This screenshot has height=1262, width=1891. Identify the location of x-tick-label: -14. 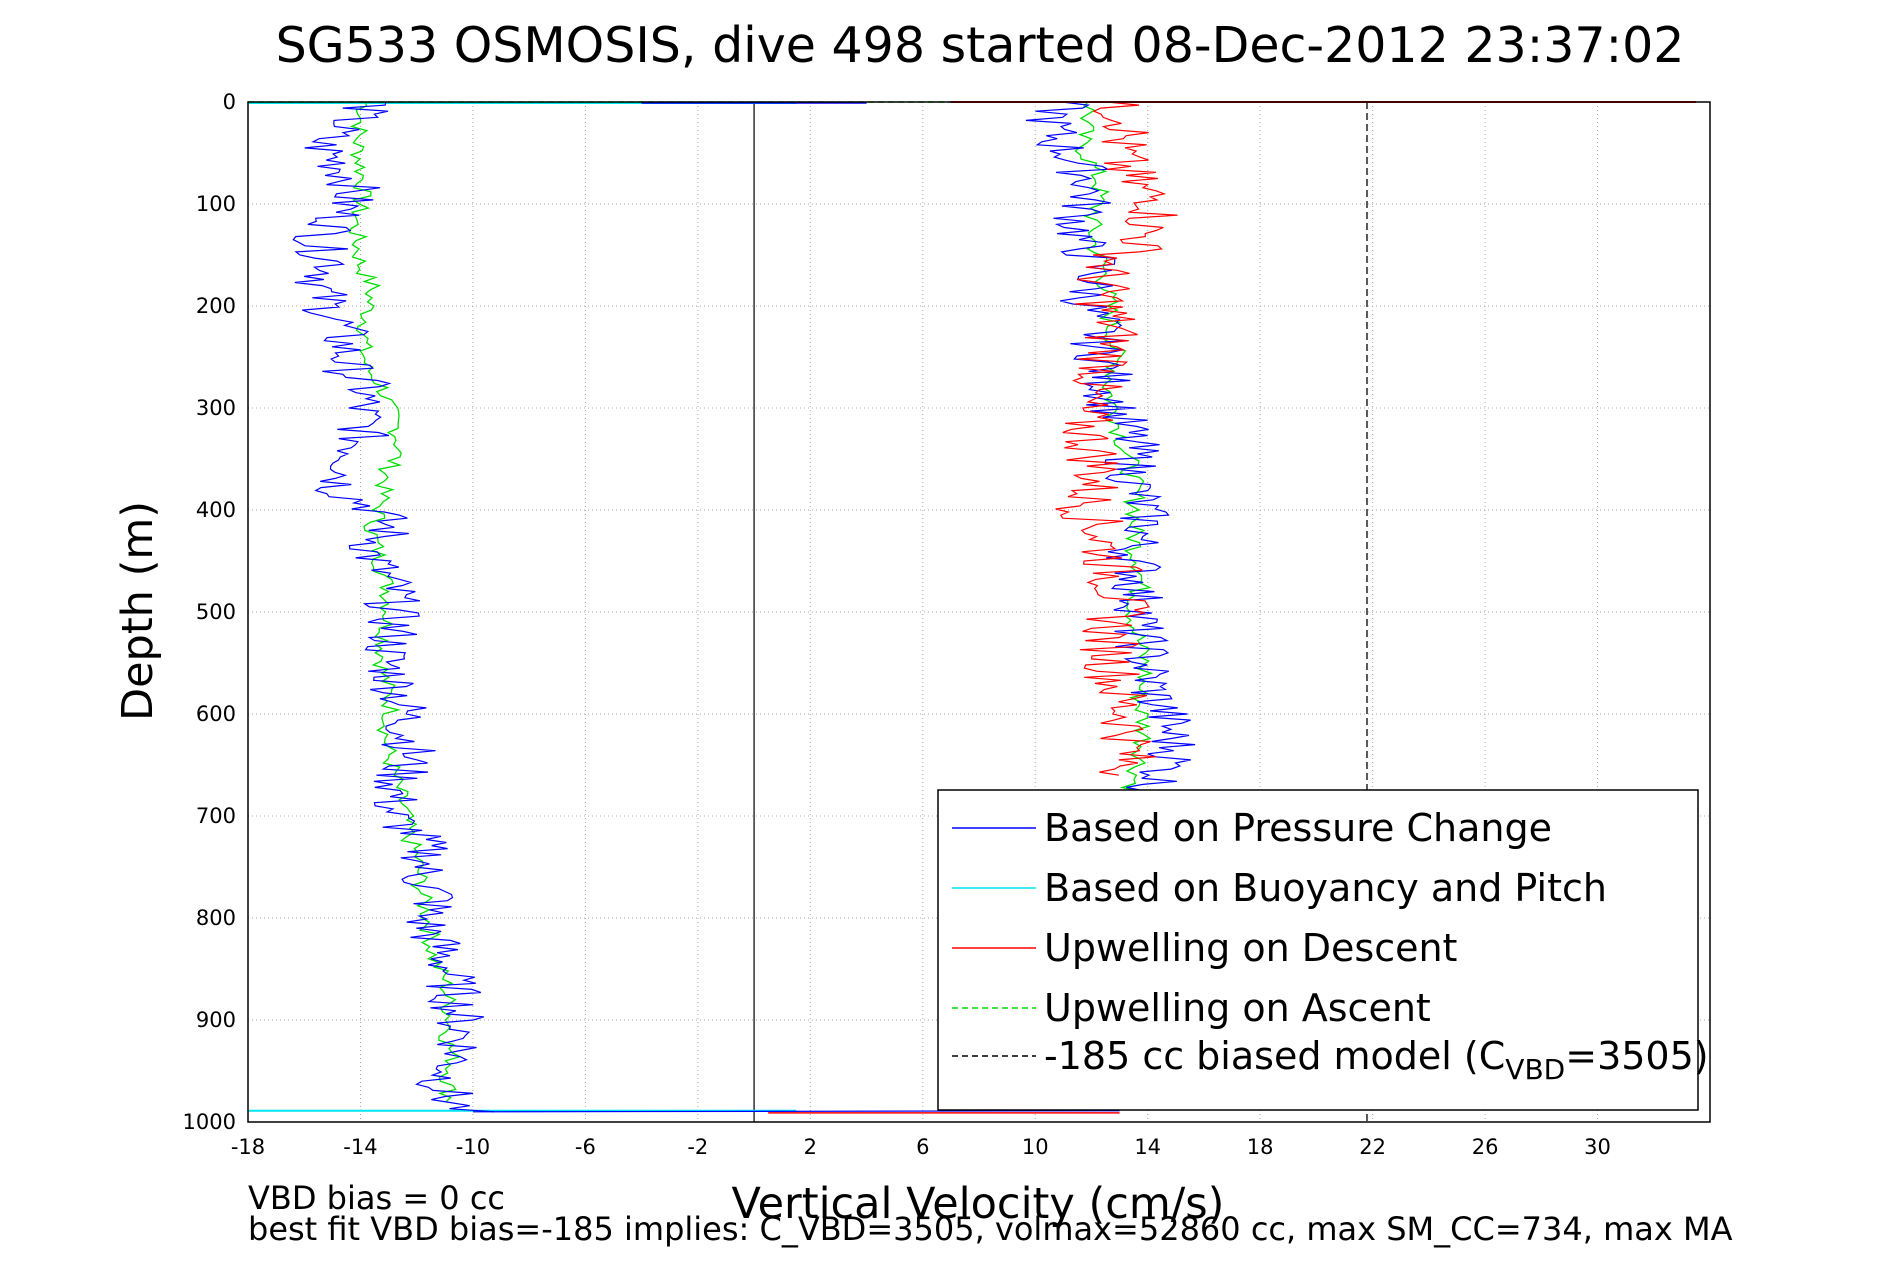
(360, 1147).